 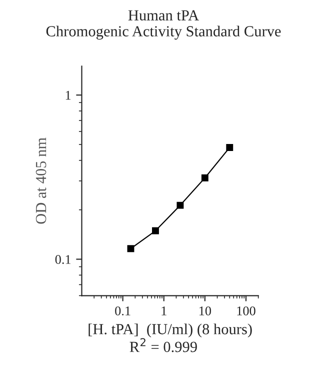 What do you see at coordinates (170, 331) in the screenshot?
I see `x-axis-title: [H. tPA] (IU/ml) (8 hours)` at bounding box center [170, 331].